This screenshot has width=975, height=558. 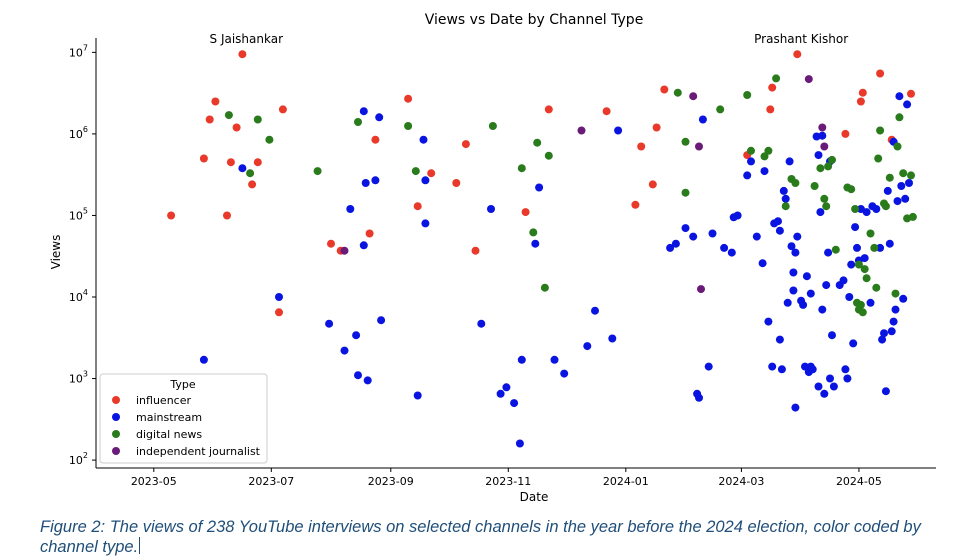 What do you see at coordinates (859, 481) in the screenshot?
I see `x-tick-label: 2024-05` at bounding box center [859, 481].